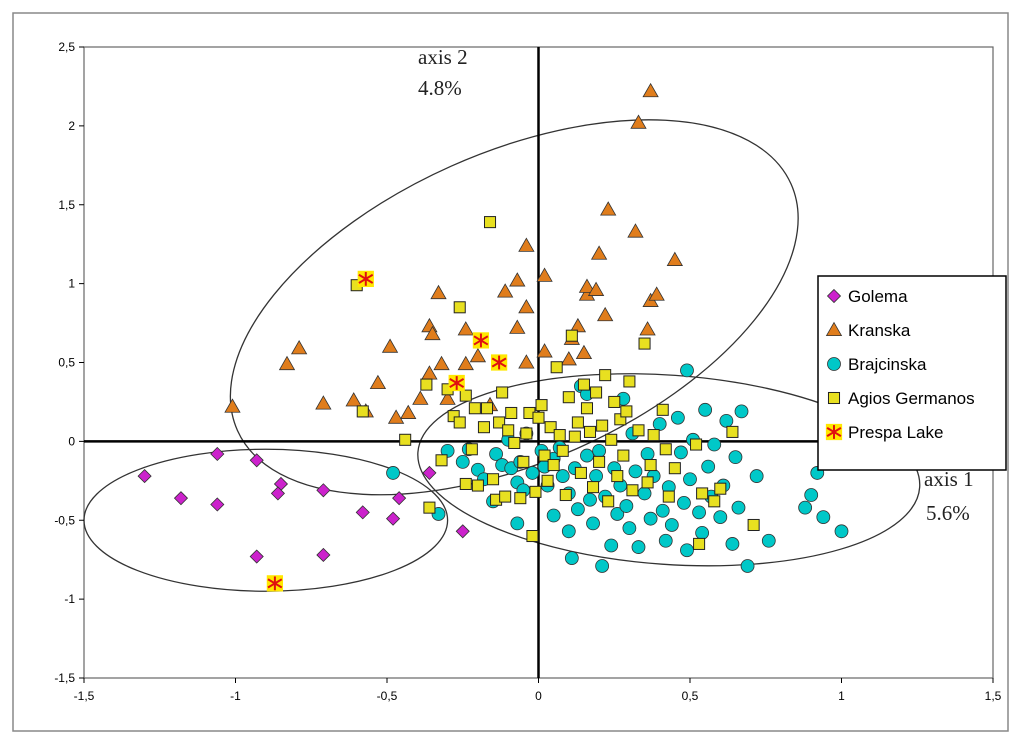 The image size is (1024, 747). I want to click on legend-marker-kranska, so click(834, 329).